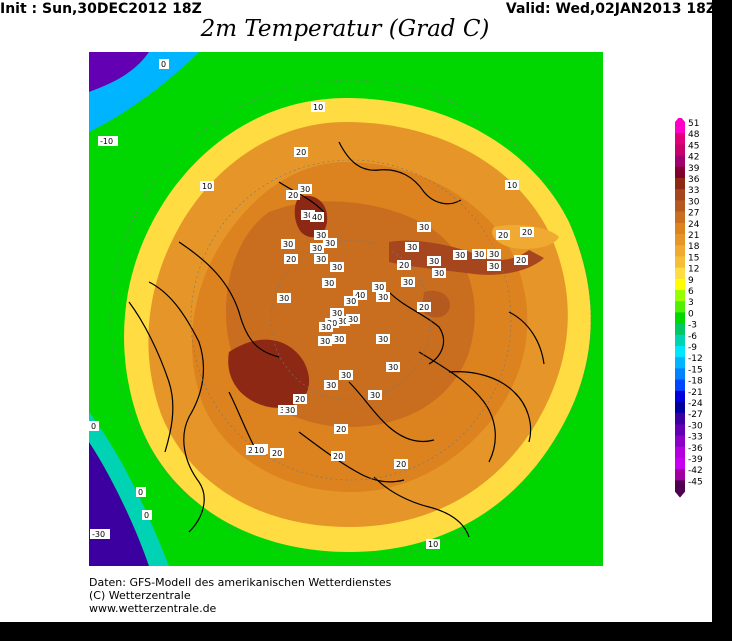 The image size is (732, 641). What do you see at coordinates (694, 225) in the screenshot?
I see `scale-label: 24` at bounding box center [694, 225].